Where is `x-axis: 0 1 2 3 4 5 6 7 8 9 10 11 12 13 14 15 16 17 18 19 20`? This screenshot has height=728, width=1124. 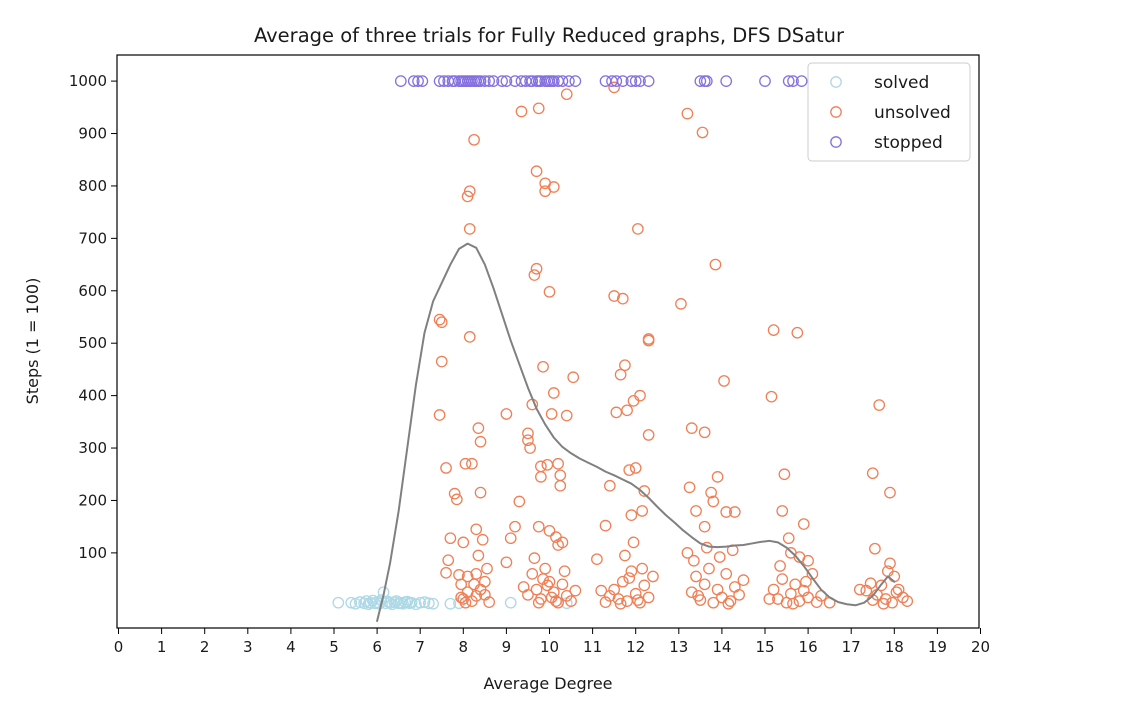
x-axis: 0 1 2 3 4 5 6 7 8 9 10 11 12 13 14 15 16 17 18 19 20 is located at coordinates (552, 642).